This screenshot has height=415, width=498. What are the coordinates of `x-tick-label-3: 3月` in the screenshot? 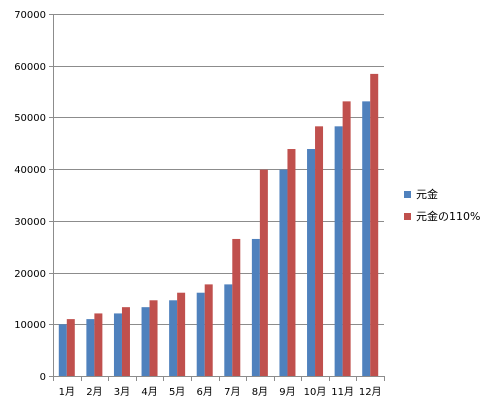 It's located at (122, 392).